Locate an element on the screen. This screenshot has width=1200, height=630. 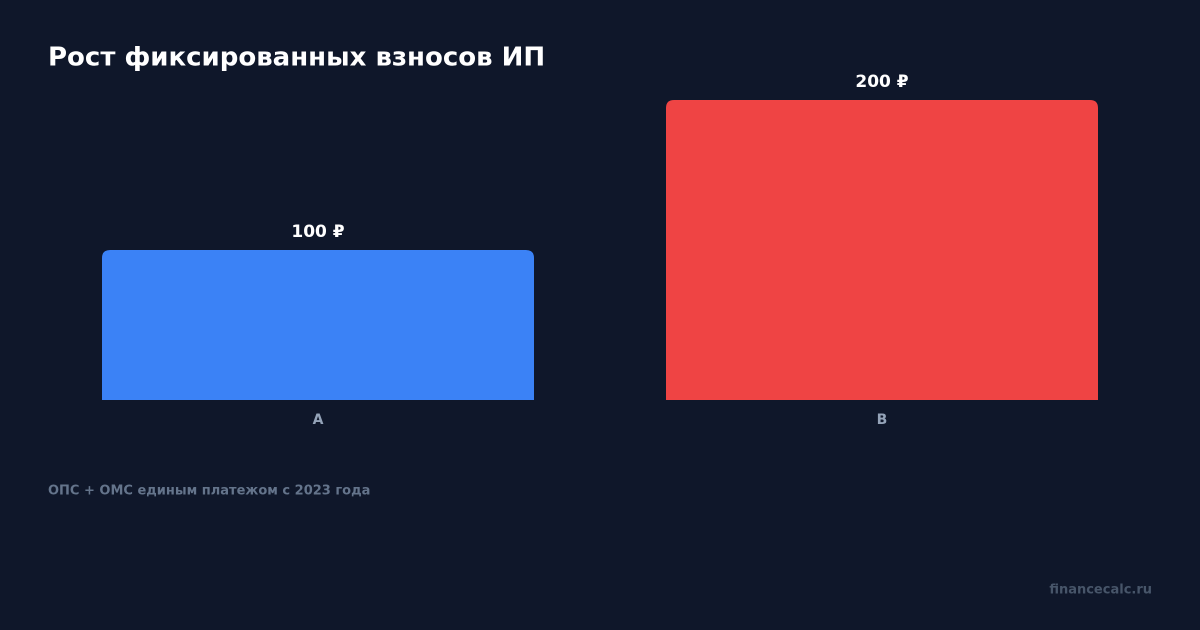
chart-title: Рост фиксированных взносов ИП is located at coordinates (296, 58).